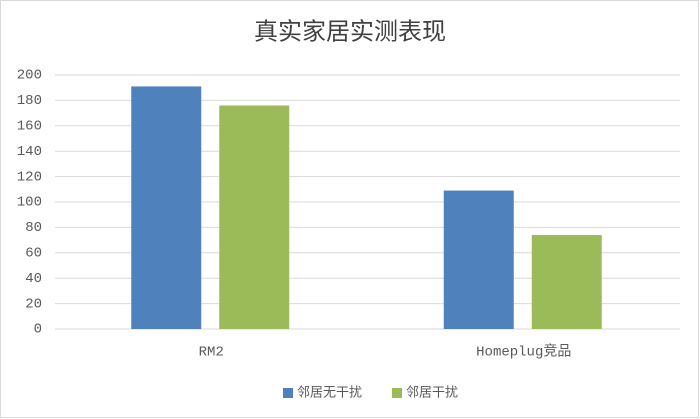 This screenshot has width=700, height=419. Describe the element at coordinates (29, 101) in the screenshot. I see `y-tick-label: 180` at that location.